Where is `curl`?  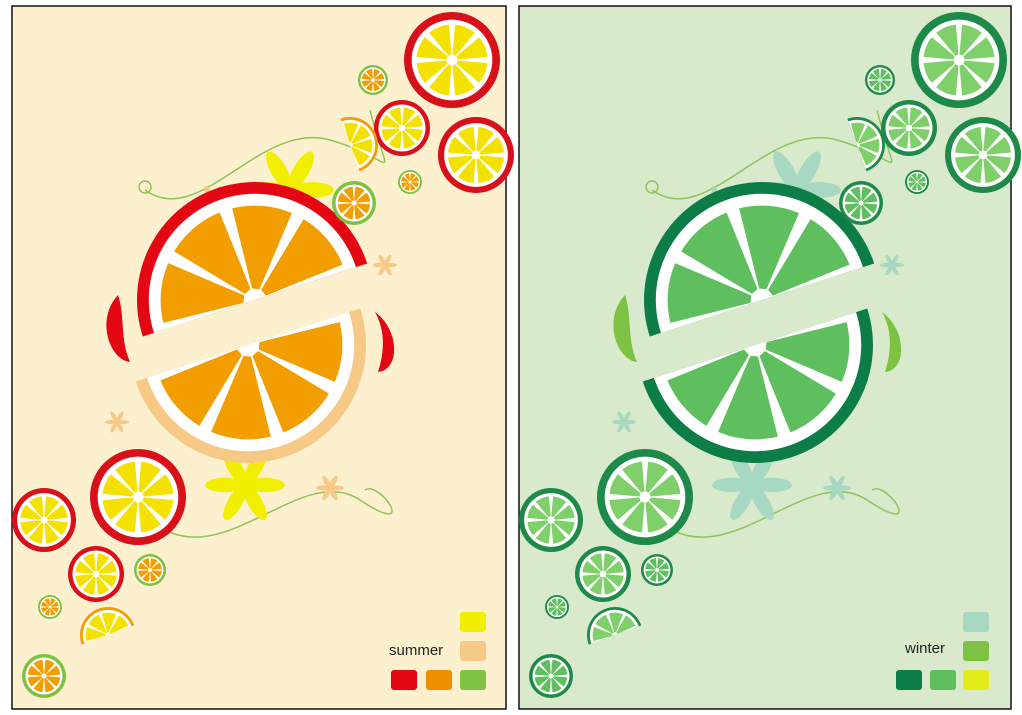 curl is located at coordinates (652, 187).